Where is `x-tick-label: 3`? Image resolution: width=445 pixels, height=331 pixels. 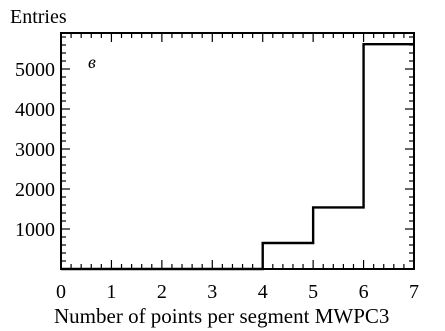
x-tick-label: 3 is located at coordinates (212, 292).